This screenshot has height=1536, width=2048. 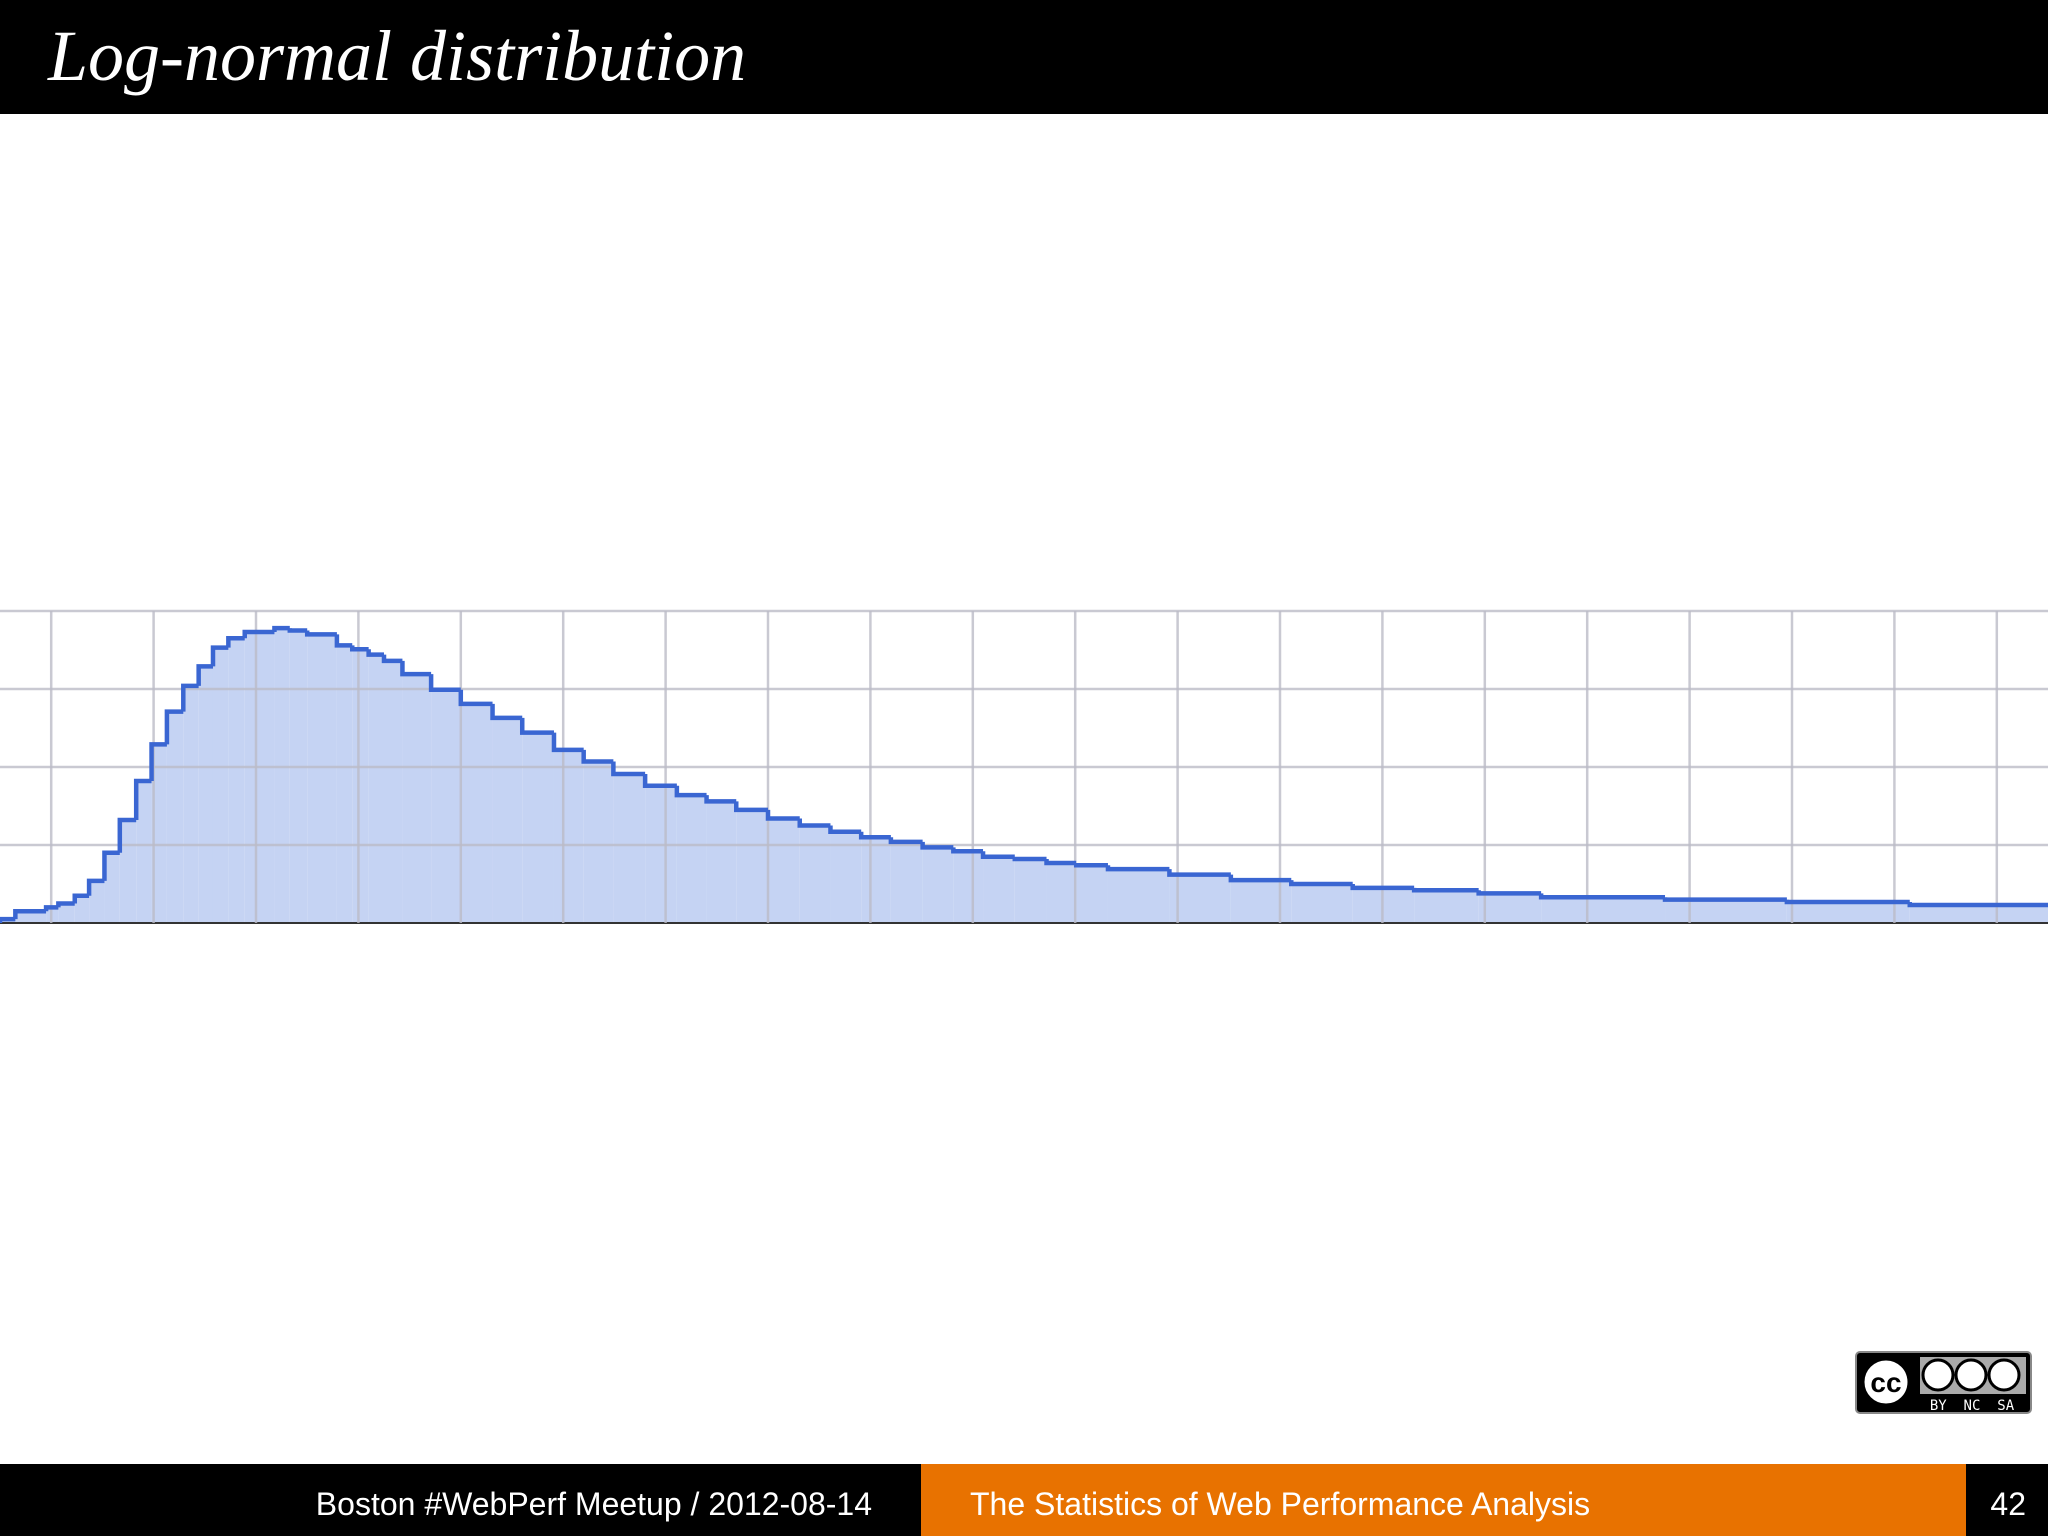 I want to click on footer-middle, so click(x=1443, y=1500).